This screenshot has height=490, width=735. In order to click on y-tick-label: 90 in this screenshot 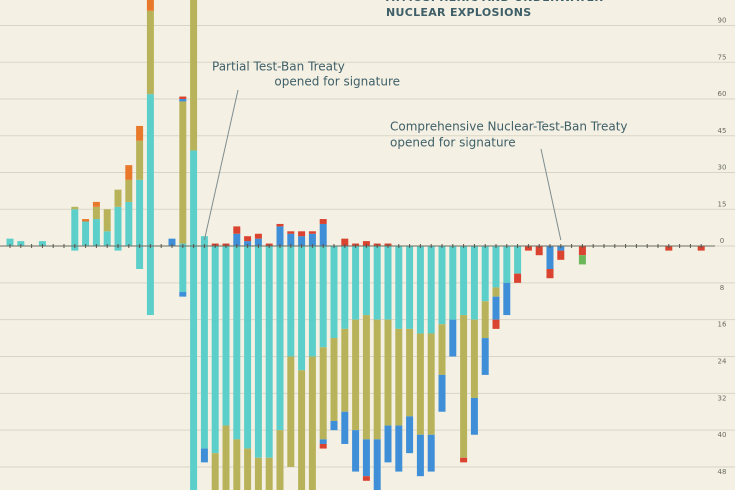, I will do `click(722, 21)`.